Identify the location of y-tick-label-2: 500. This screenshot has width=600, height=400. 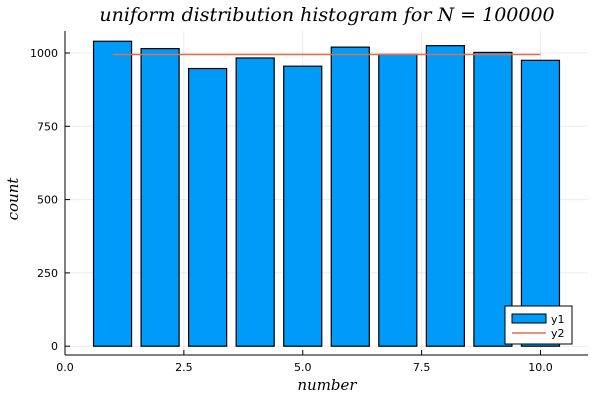
(47, 200).